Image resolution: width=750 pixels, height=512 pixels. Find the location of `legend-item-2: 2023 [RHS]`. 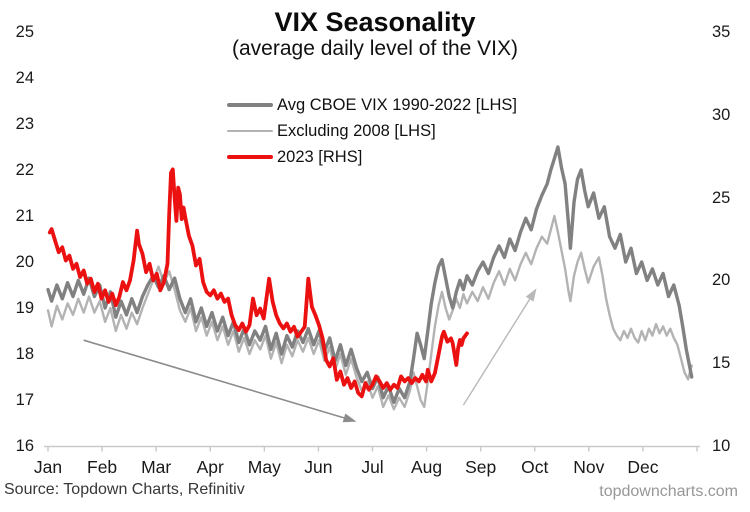

legend-item-2: 2023 [RHS] is located at coordinates (372, 157).